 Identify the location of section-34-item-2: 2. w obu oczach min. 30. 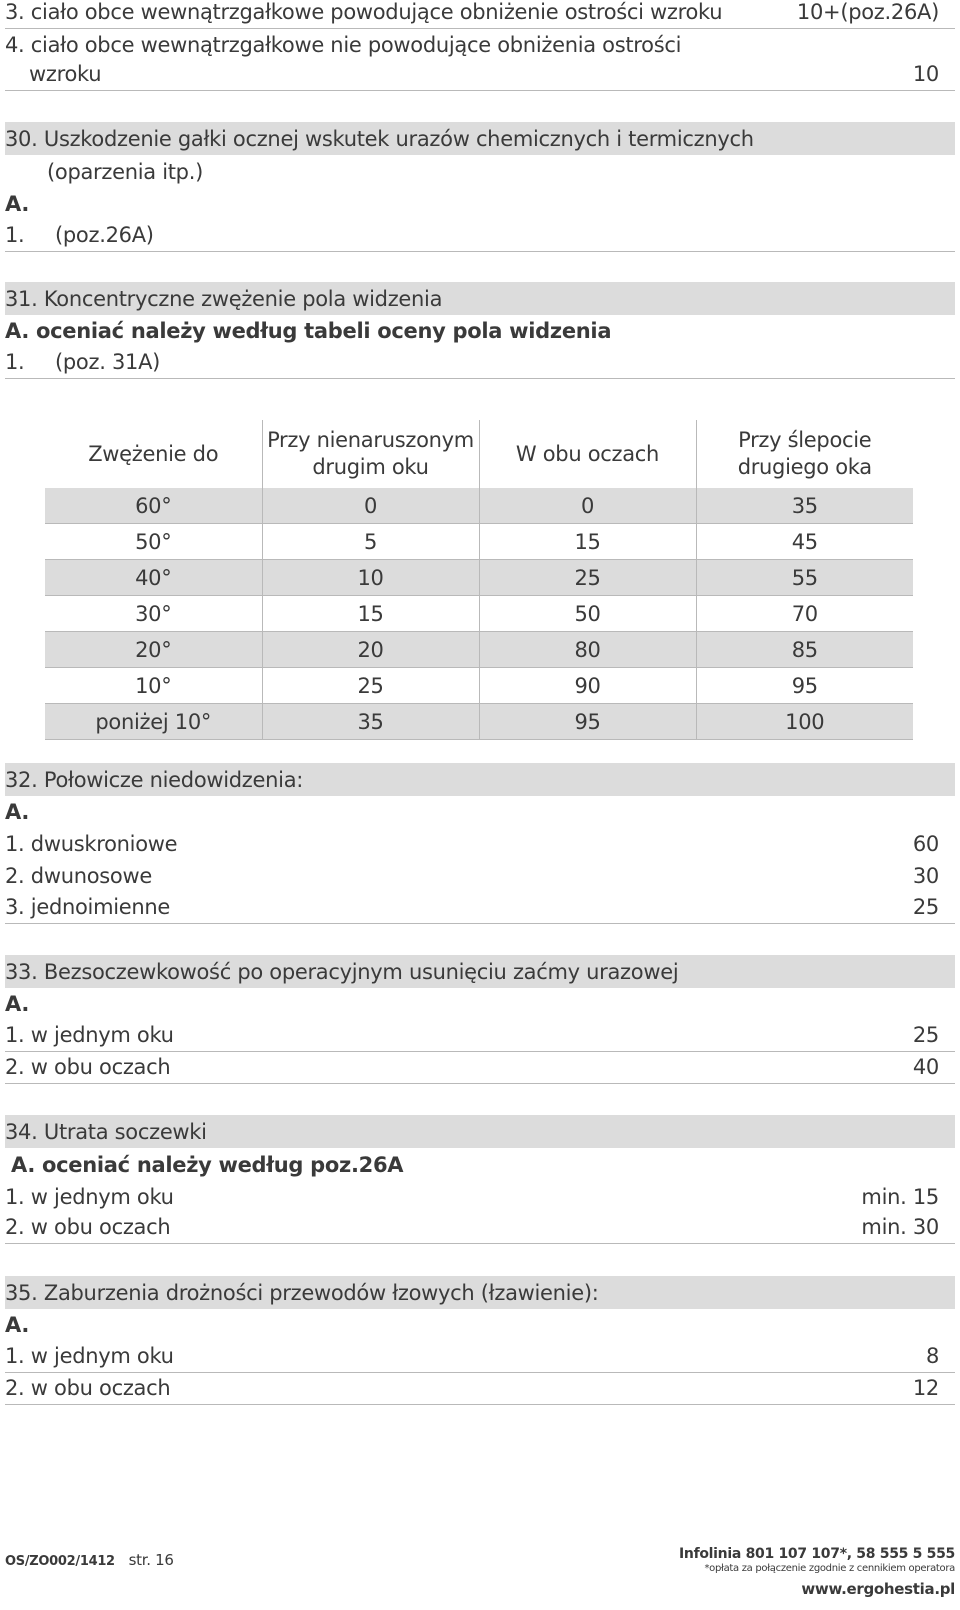
(480, 1227).